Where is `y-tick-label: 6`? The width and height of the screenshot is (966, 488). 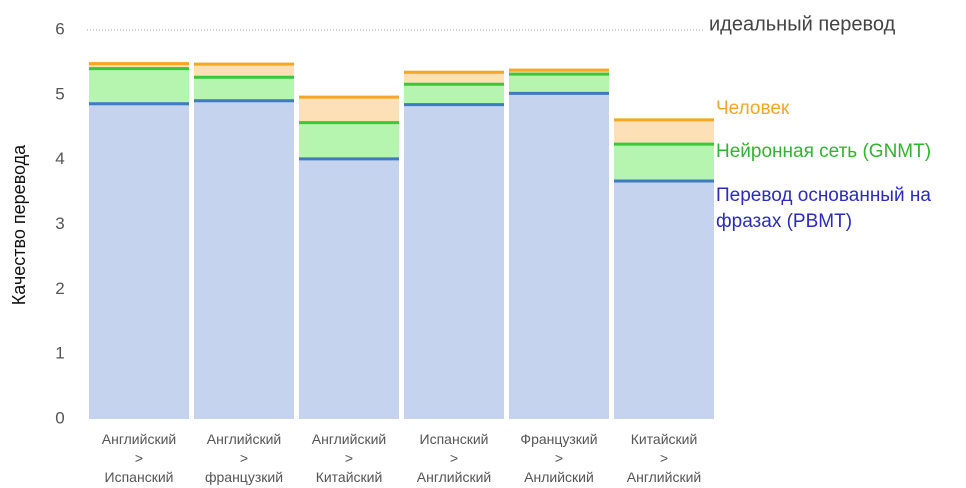
y-tick-label: 6 is located at coordinates (59, 28).